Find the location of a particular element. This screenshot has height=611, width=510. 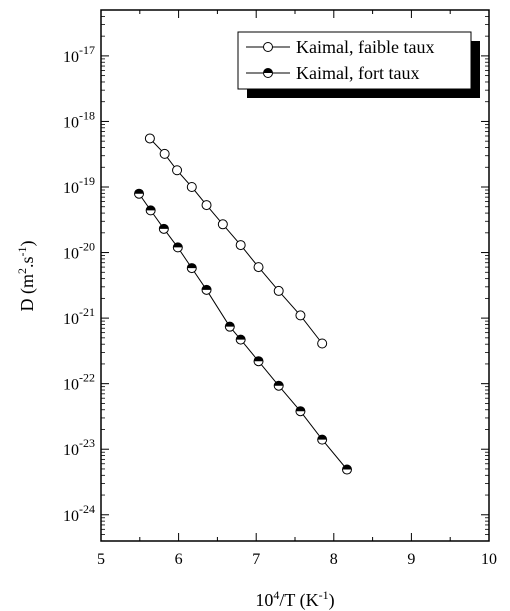

y-tick-label: 10-17 is located at coordinates (79, 54).